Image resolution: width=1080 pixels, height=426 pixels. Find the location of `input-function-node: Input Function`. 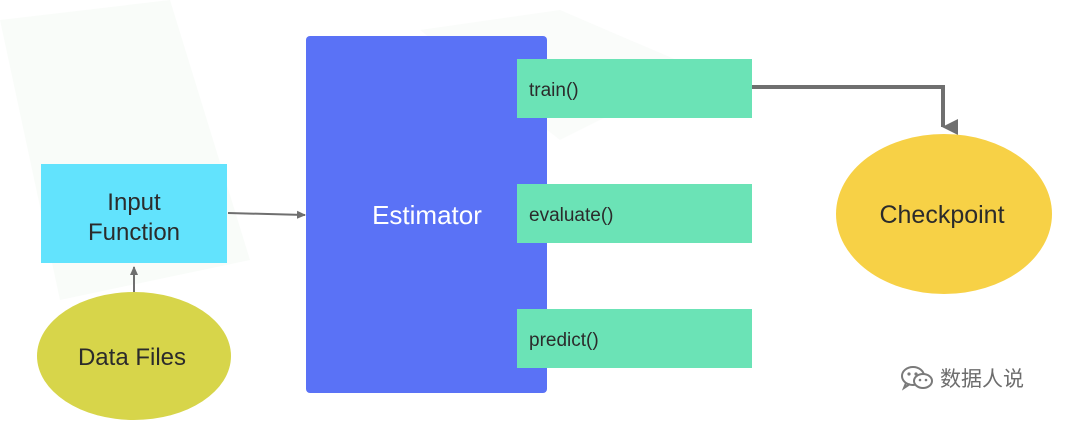

input-function-node: Input Function is located at coordinates (134, 213).